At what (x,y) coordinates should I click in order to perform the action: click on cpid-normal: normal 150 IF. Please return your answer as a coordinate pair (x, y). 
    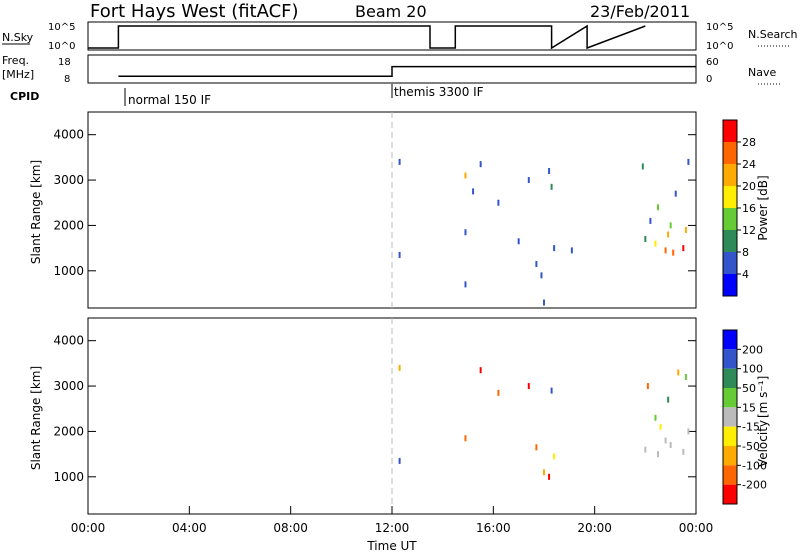
    Looking at the image, I should click on (169, 100).